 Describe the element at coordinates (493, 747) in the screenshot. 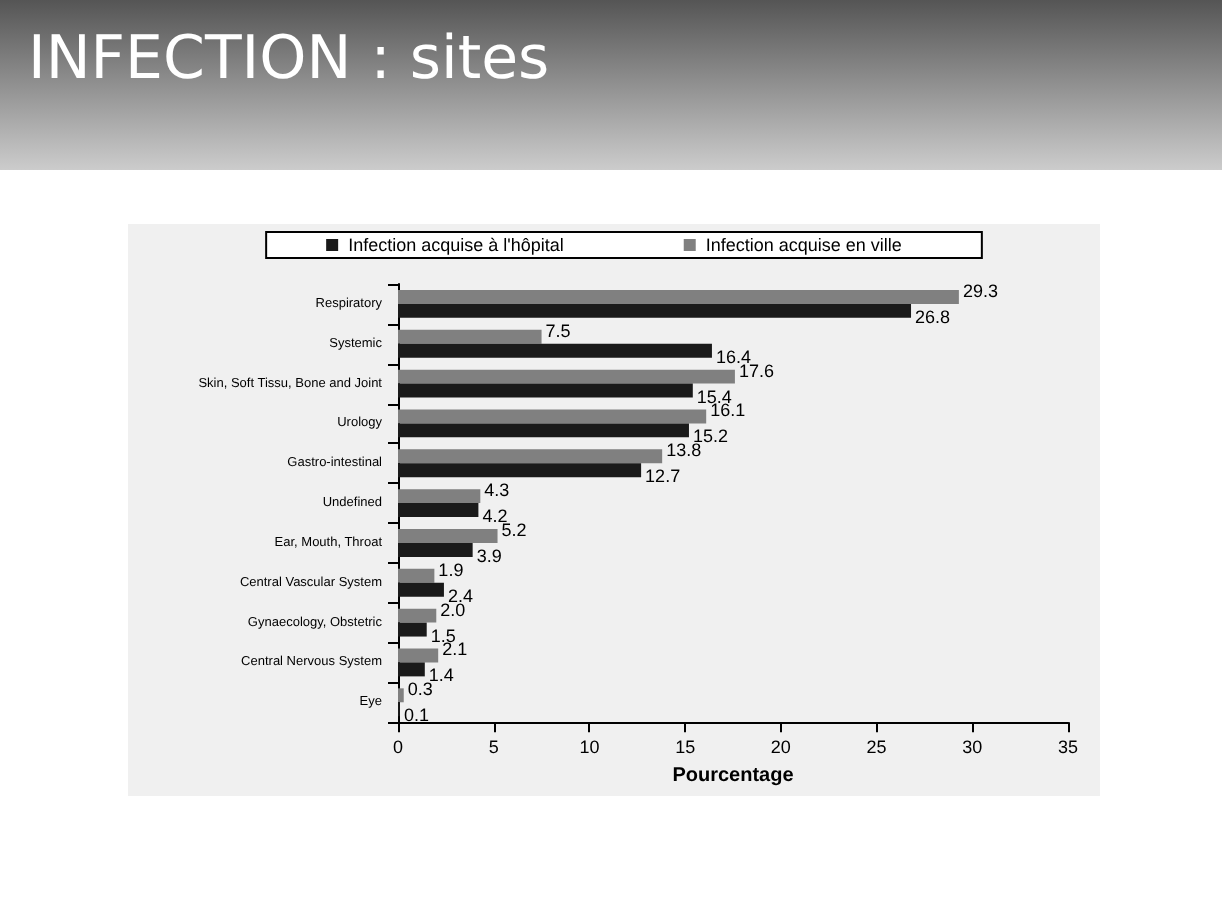

I see `x-tick-label: 5` at that location.